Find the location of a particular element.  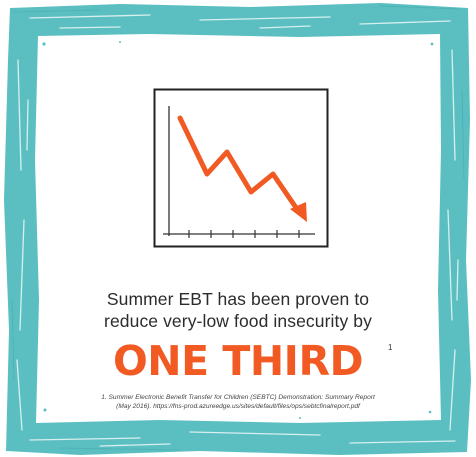

x-axis-ticks is located at coordinates (244, 234).